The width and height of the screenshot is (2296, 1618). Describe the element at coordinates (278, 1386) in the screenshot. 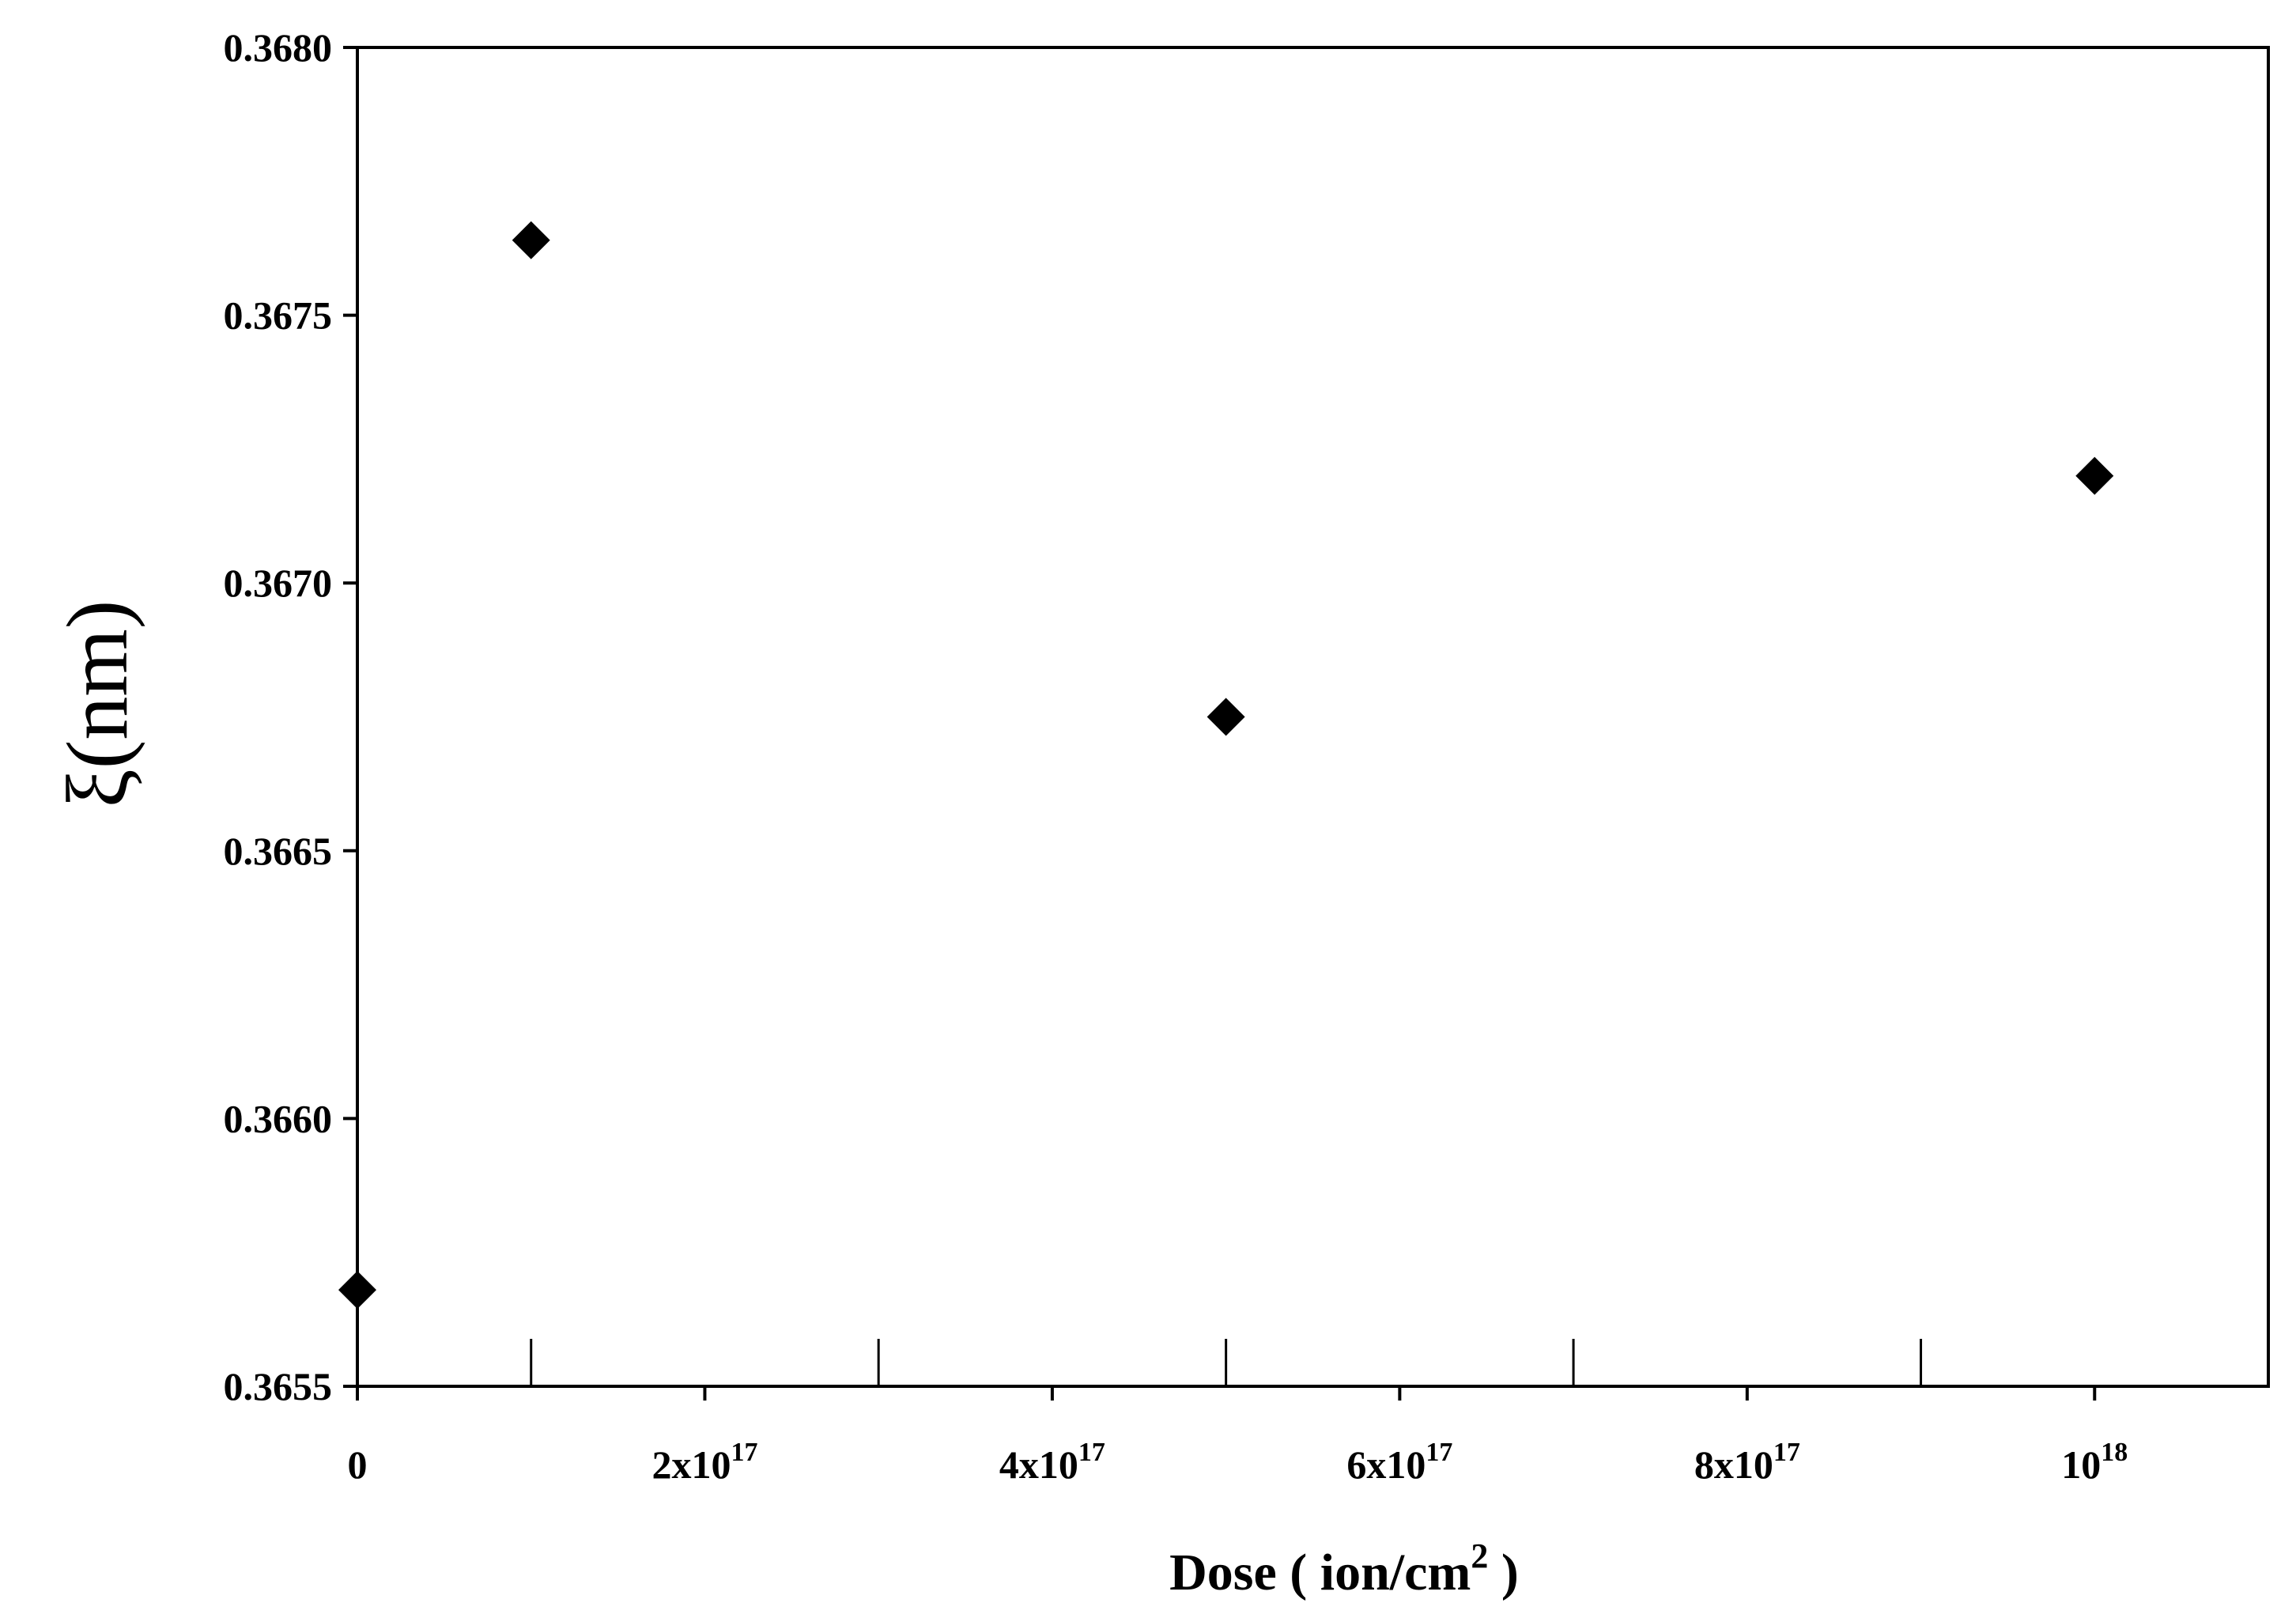

I see `y-tick-label: 0.3655` at that location.